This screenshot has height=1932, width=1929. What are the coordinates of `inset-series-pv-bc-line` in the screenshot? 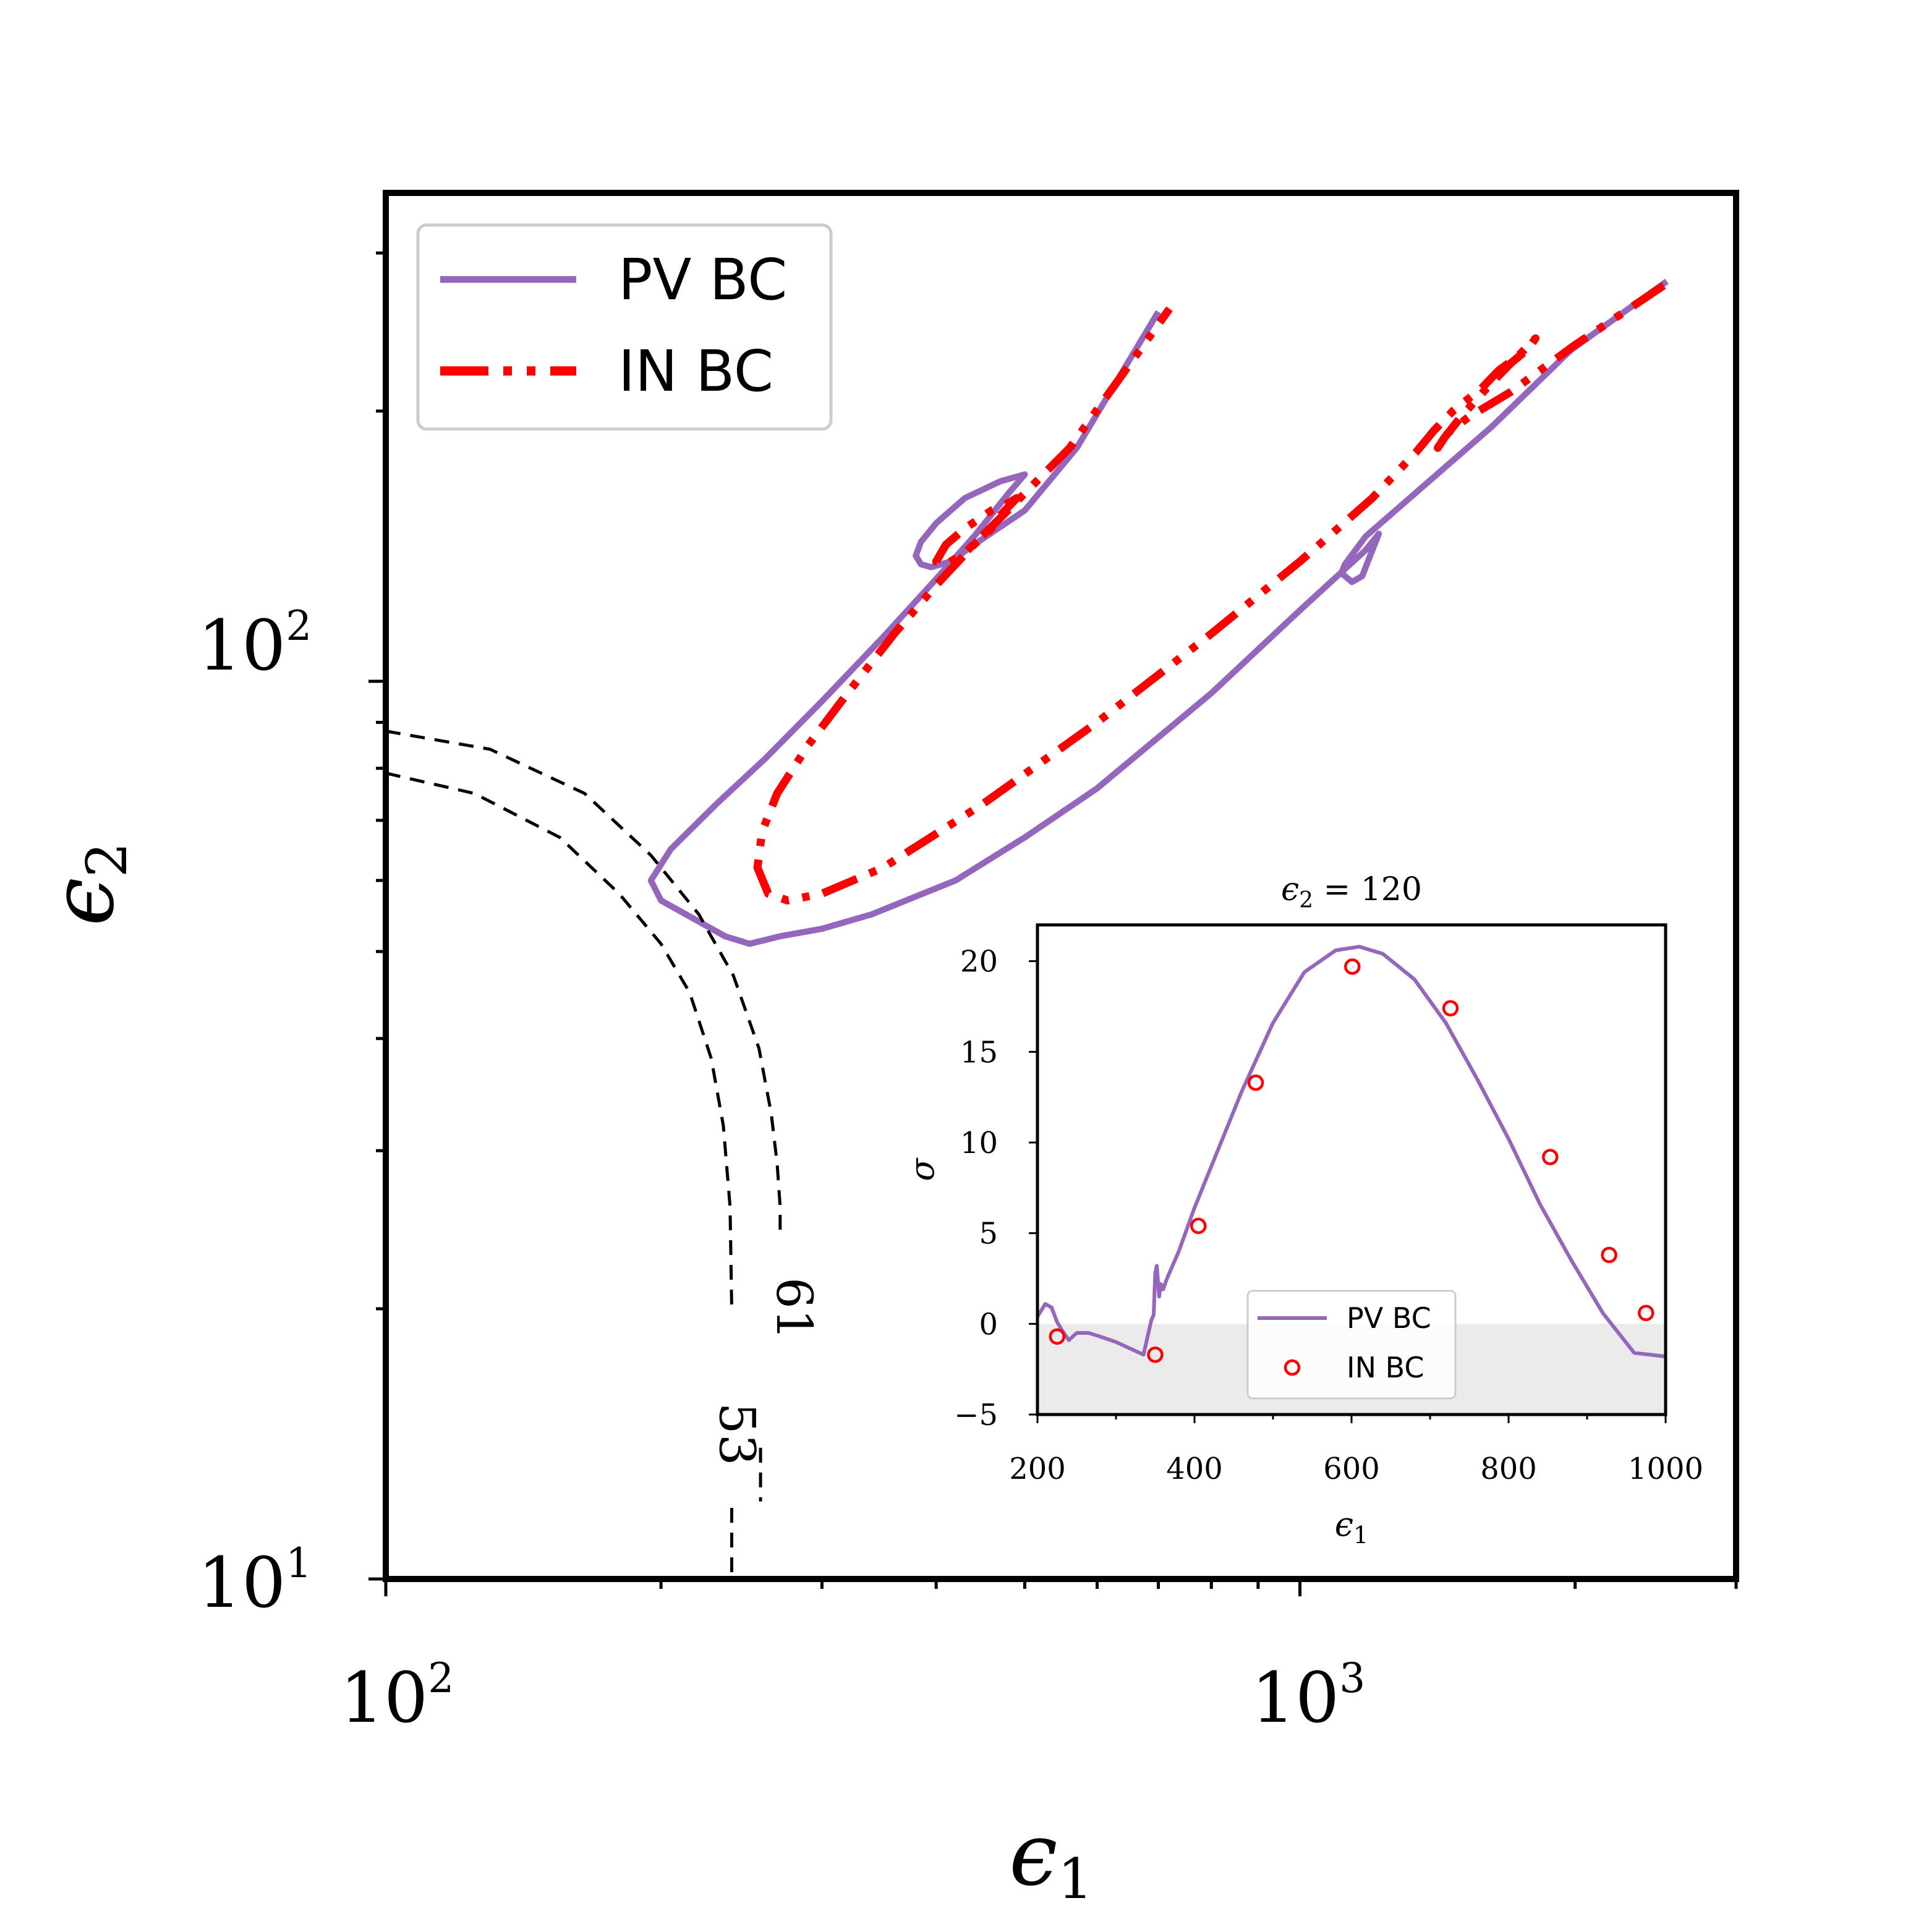 It's located at (1351, 1152).